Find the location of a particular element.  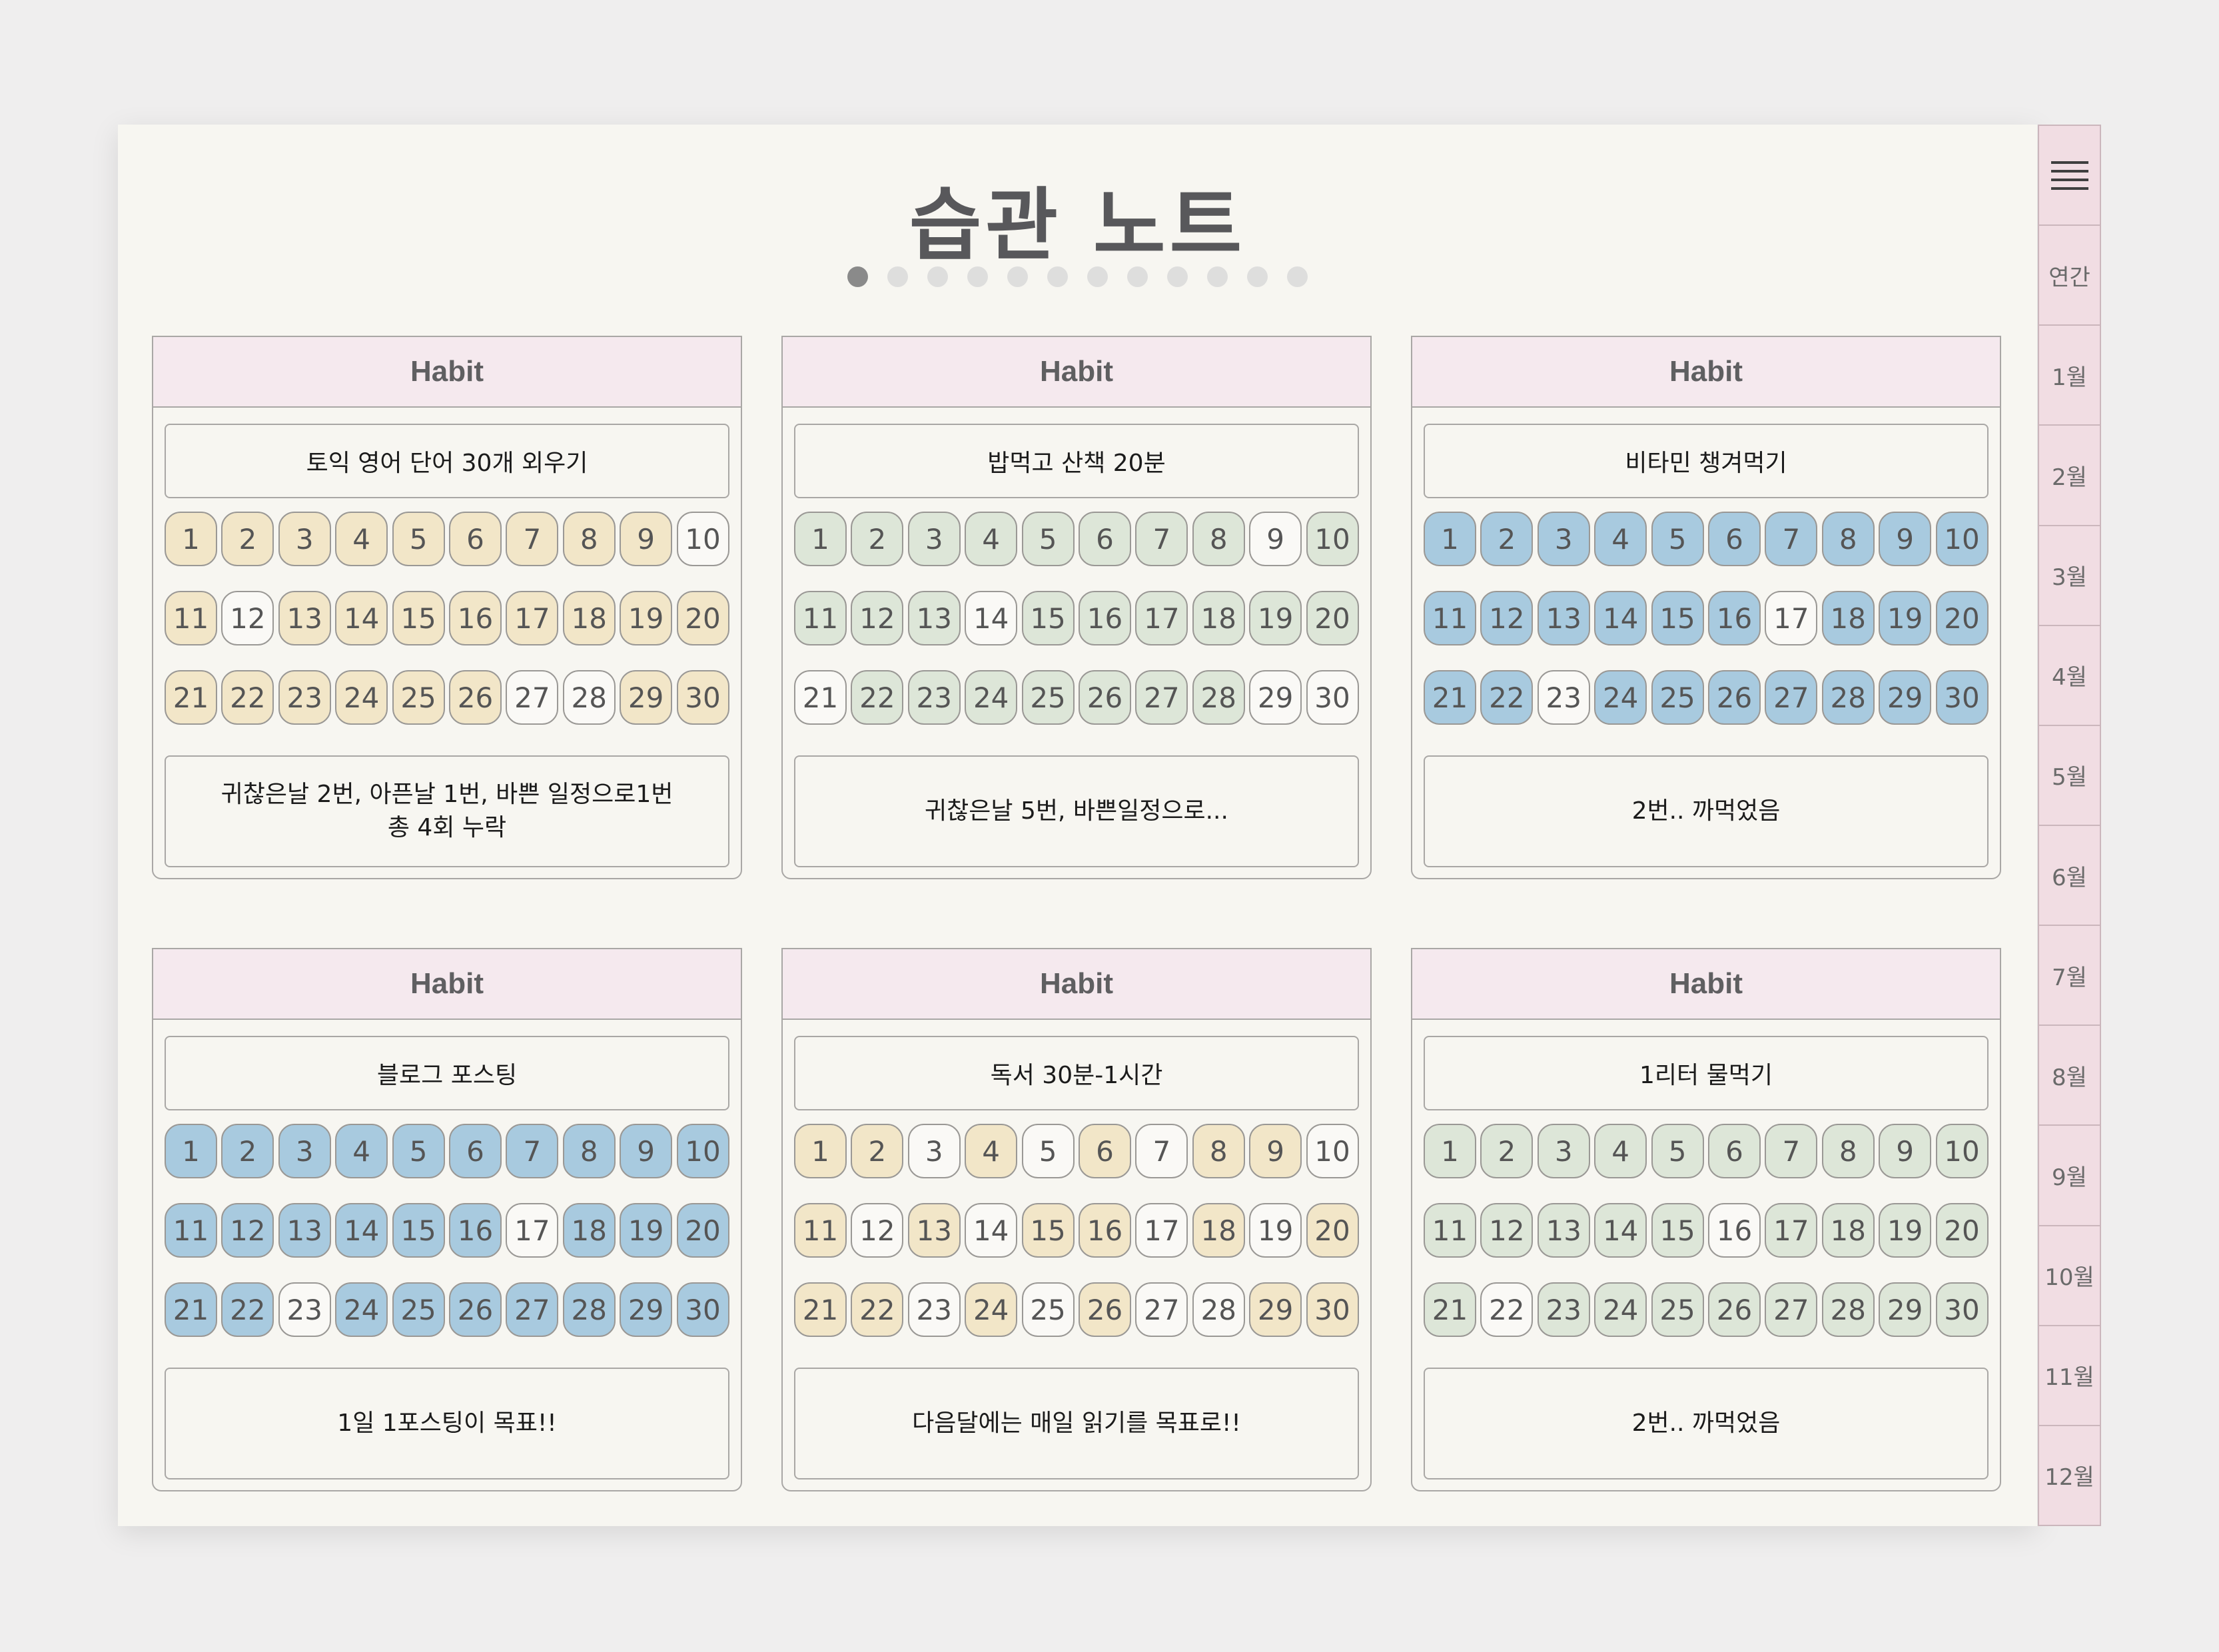

tab-month-1: 1월 is located at coordinates (2069, 376).